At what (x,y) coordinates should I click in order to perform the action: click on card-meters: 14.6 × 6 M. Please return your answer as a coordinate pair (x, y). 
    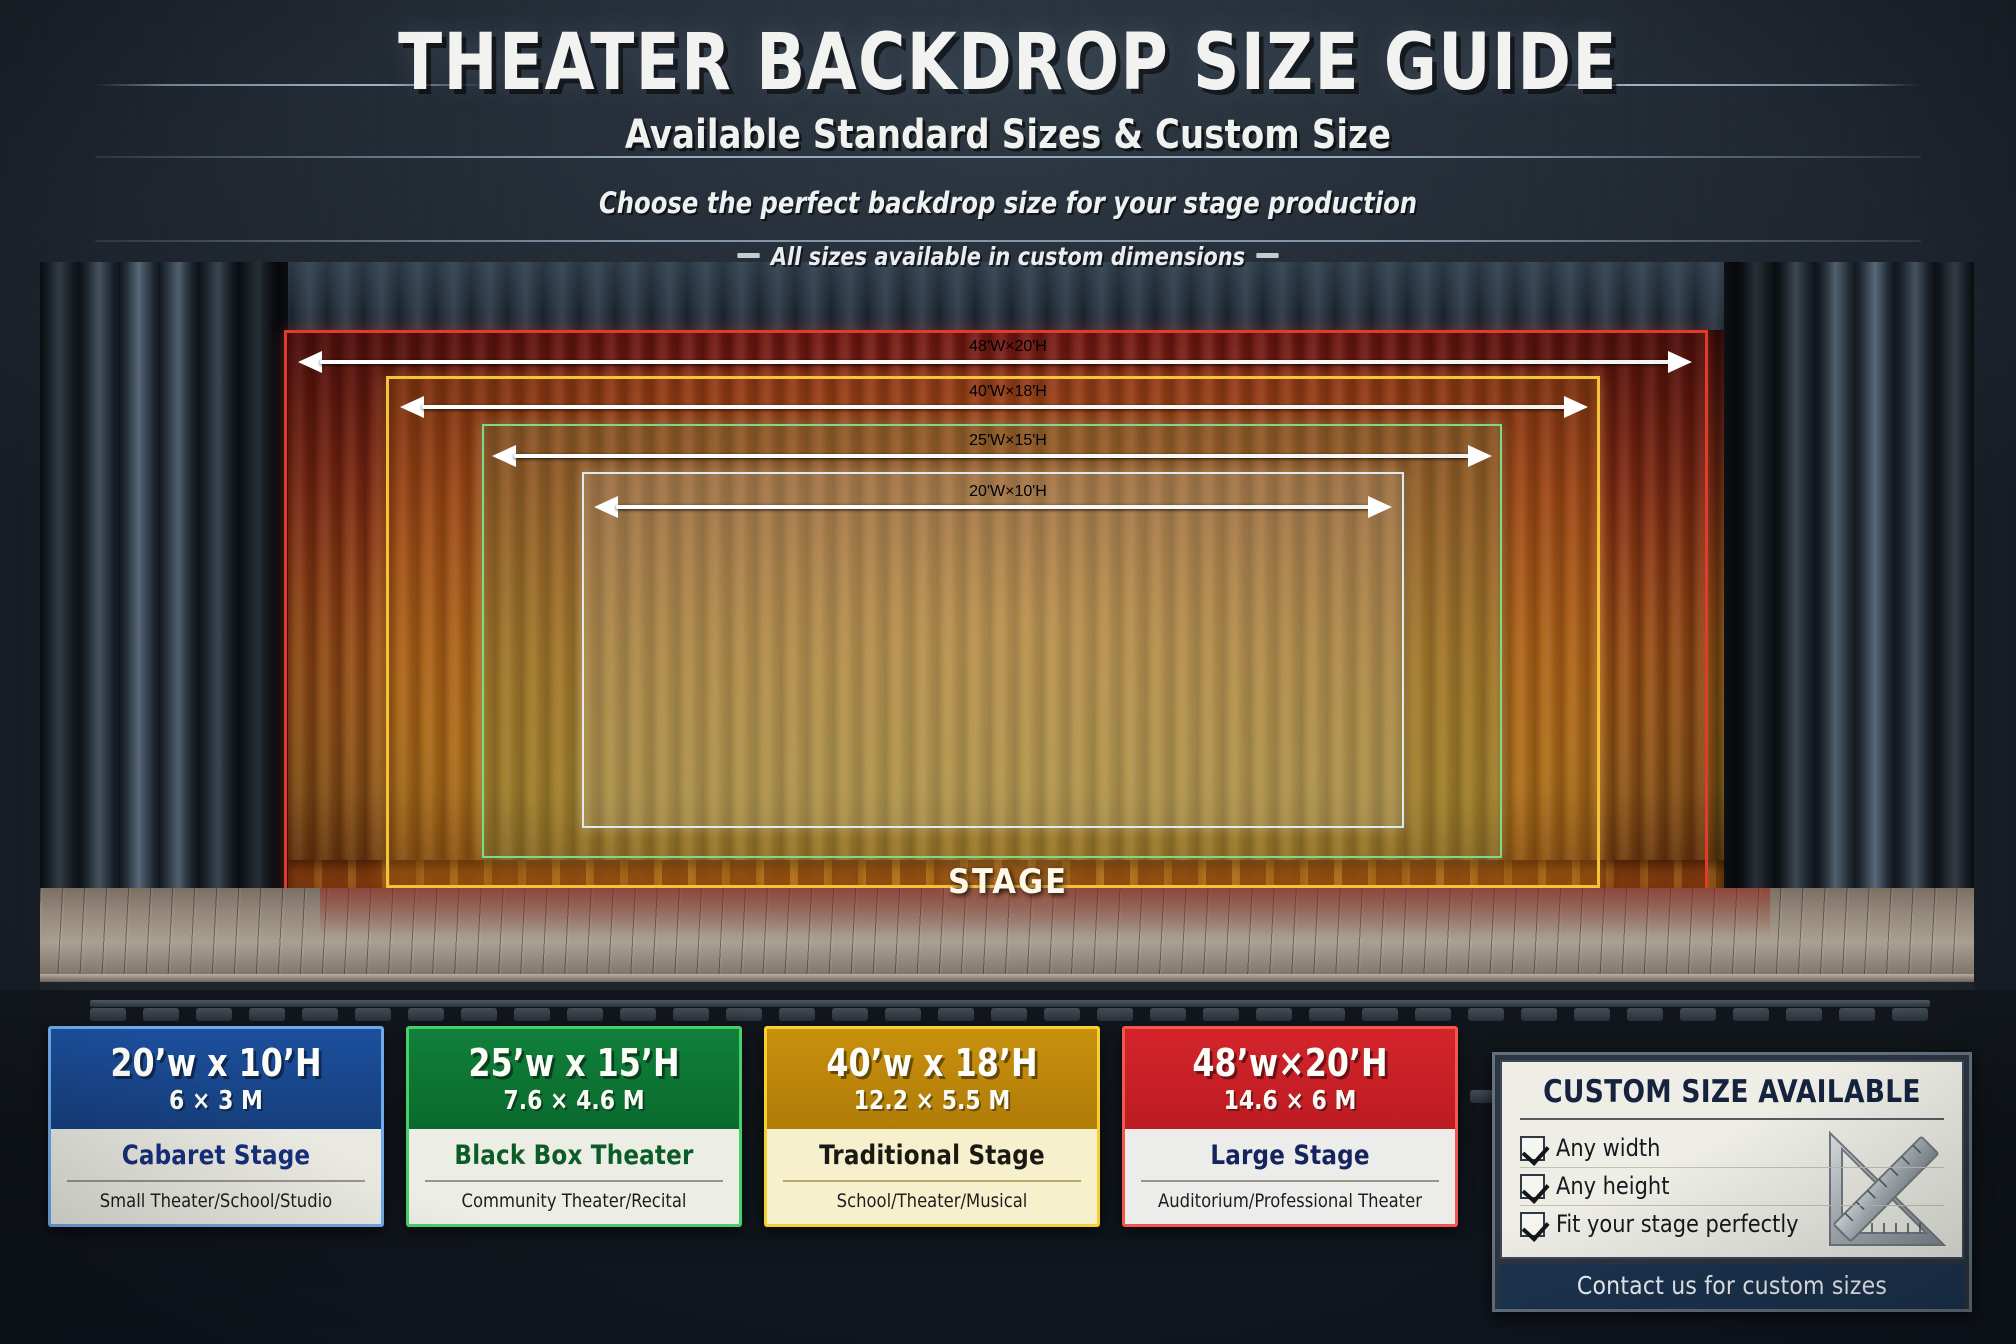
    Looking at the image, I should click on (1290, 1101).